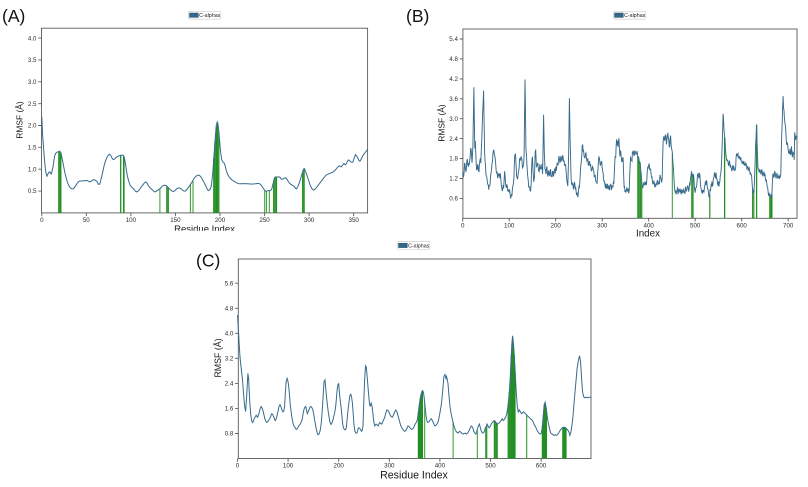 Image resolution: width=808 pixels, height=487 pixels. Describe the element at coordinates (32, 148) in the screenshot. I see `svg-text: 1.5` at that location.